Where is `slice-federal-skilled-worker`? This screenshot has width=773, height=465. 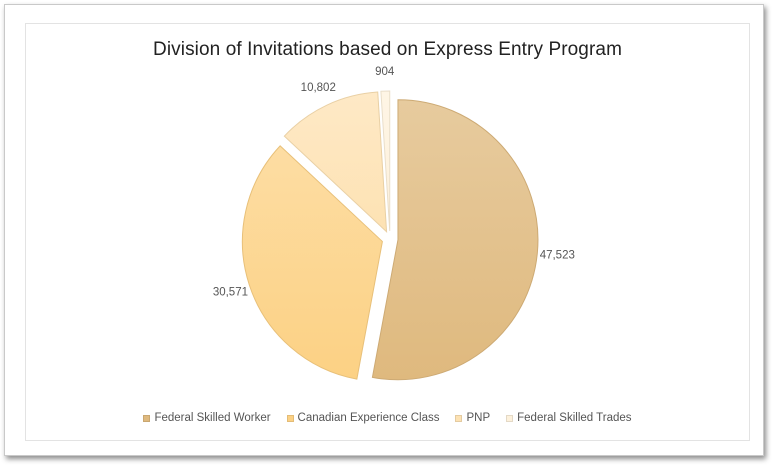
slice-federal-skilled-worker is located at coordinates (455, 240).